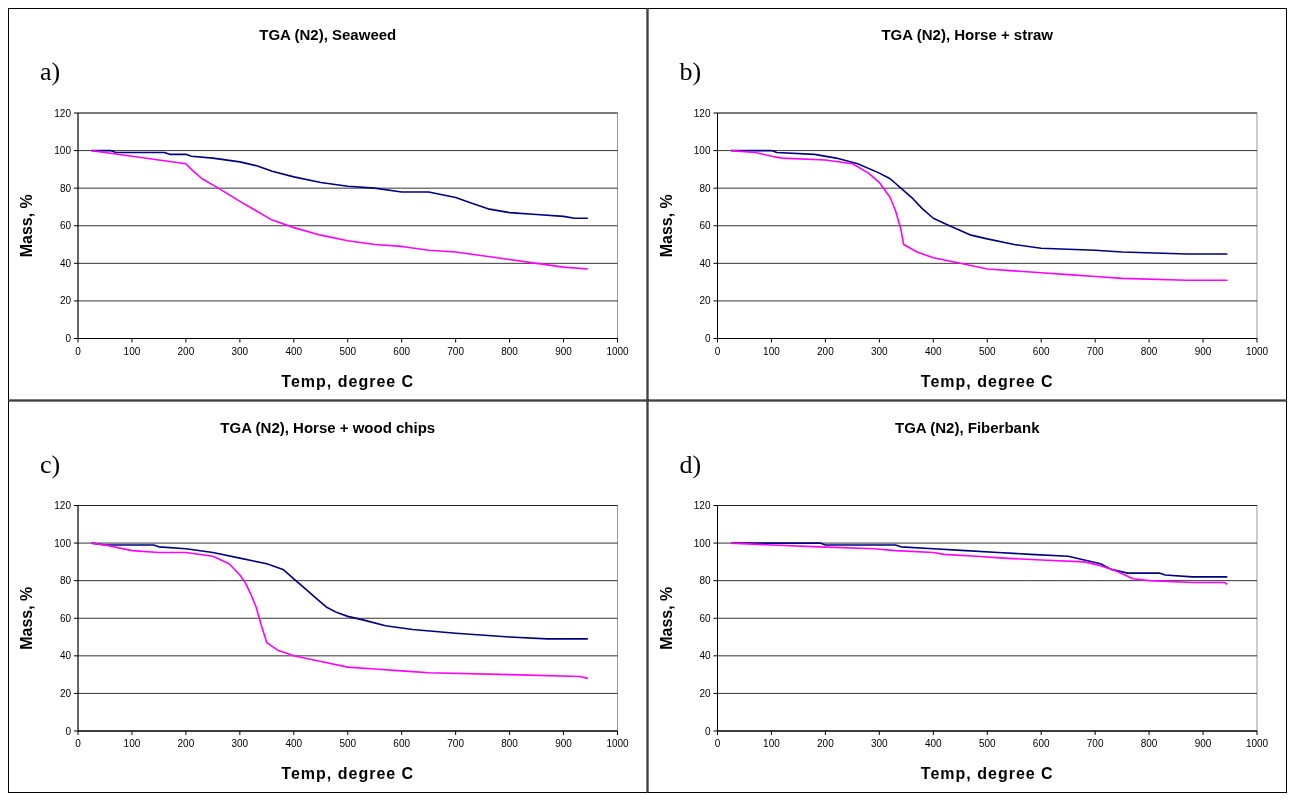  I want to click on text: a), so click(50, 71).